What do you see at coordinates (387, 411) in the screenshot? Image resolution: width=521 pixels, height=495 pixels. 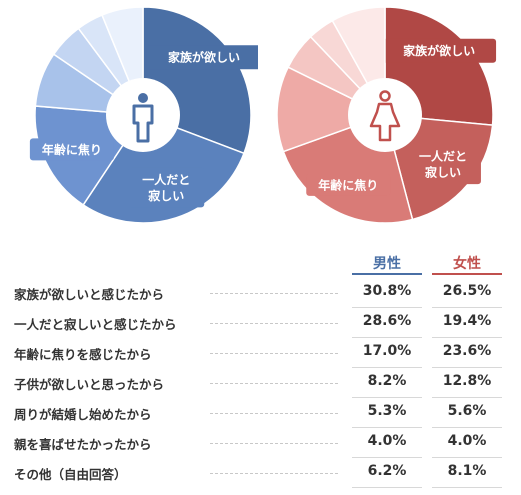 I see `male-value: 5.3%` at bounding box center [387, 411].